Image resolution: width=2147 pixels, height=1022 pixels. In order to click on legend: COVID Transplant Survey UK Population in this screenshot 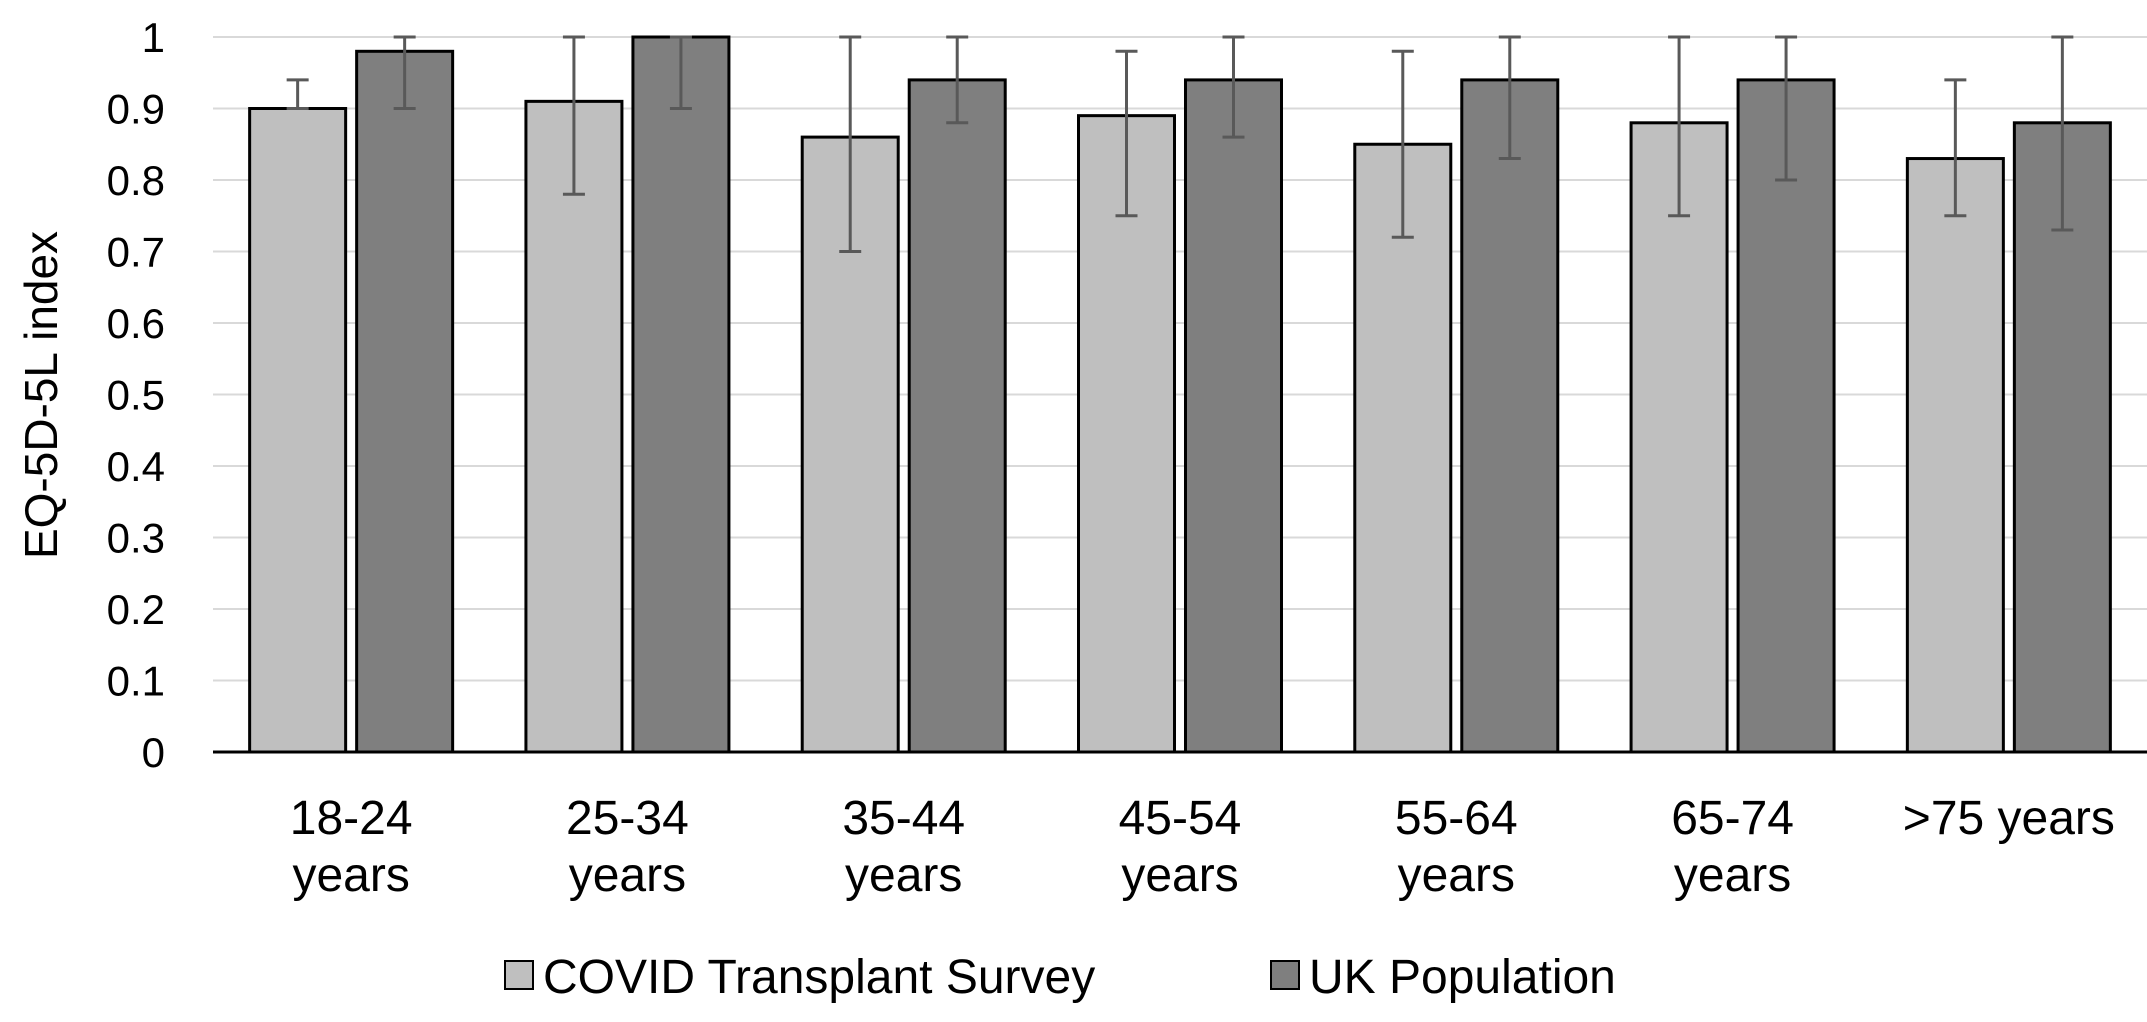, I will do `click(1060, 977)`.